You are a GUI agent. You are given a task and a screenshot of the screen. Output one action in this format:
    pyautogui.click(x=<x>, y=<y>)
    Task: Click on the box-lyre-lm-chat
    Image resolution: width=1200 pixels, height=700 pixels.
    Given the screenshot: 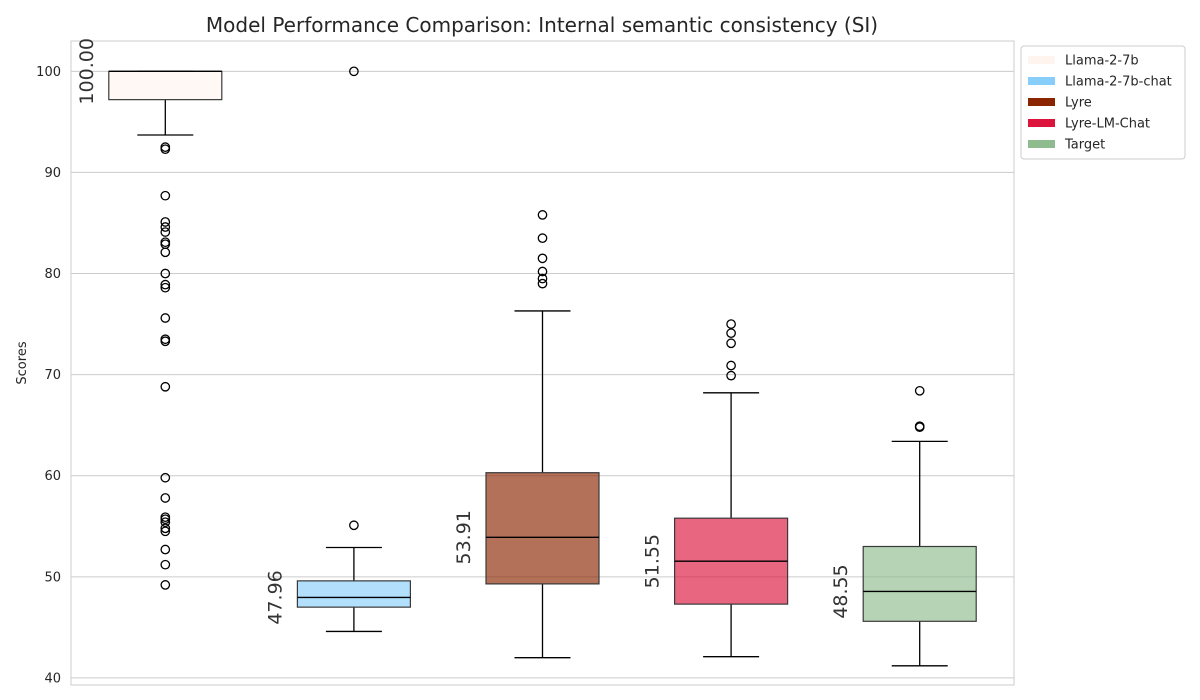 What is the action you would take?
    pyautogui.click(x=731, y=488)
    